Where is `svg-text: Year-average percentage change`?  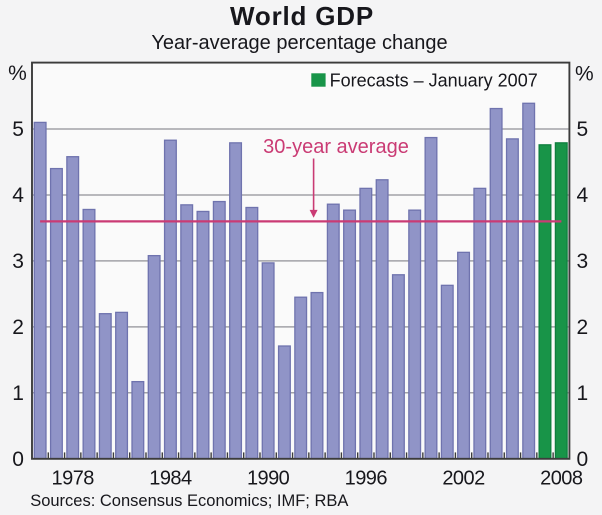
svg-text: Year-average percentage change is located at coordinates (299, 43).